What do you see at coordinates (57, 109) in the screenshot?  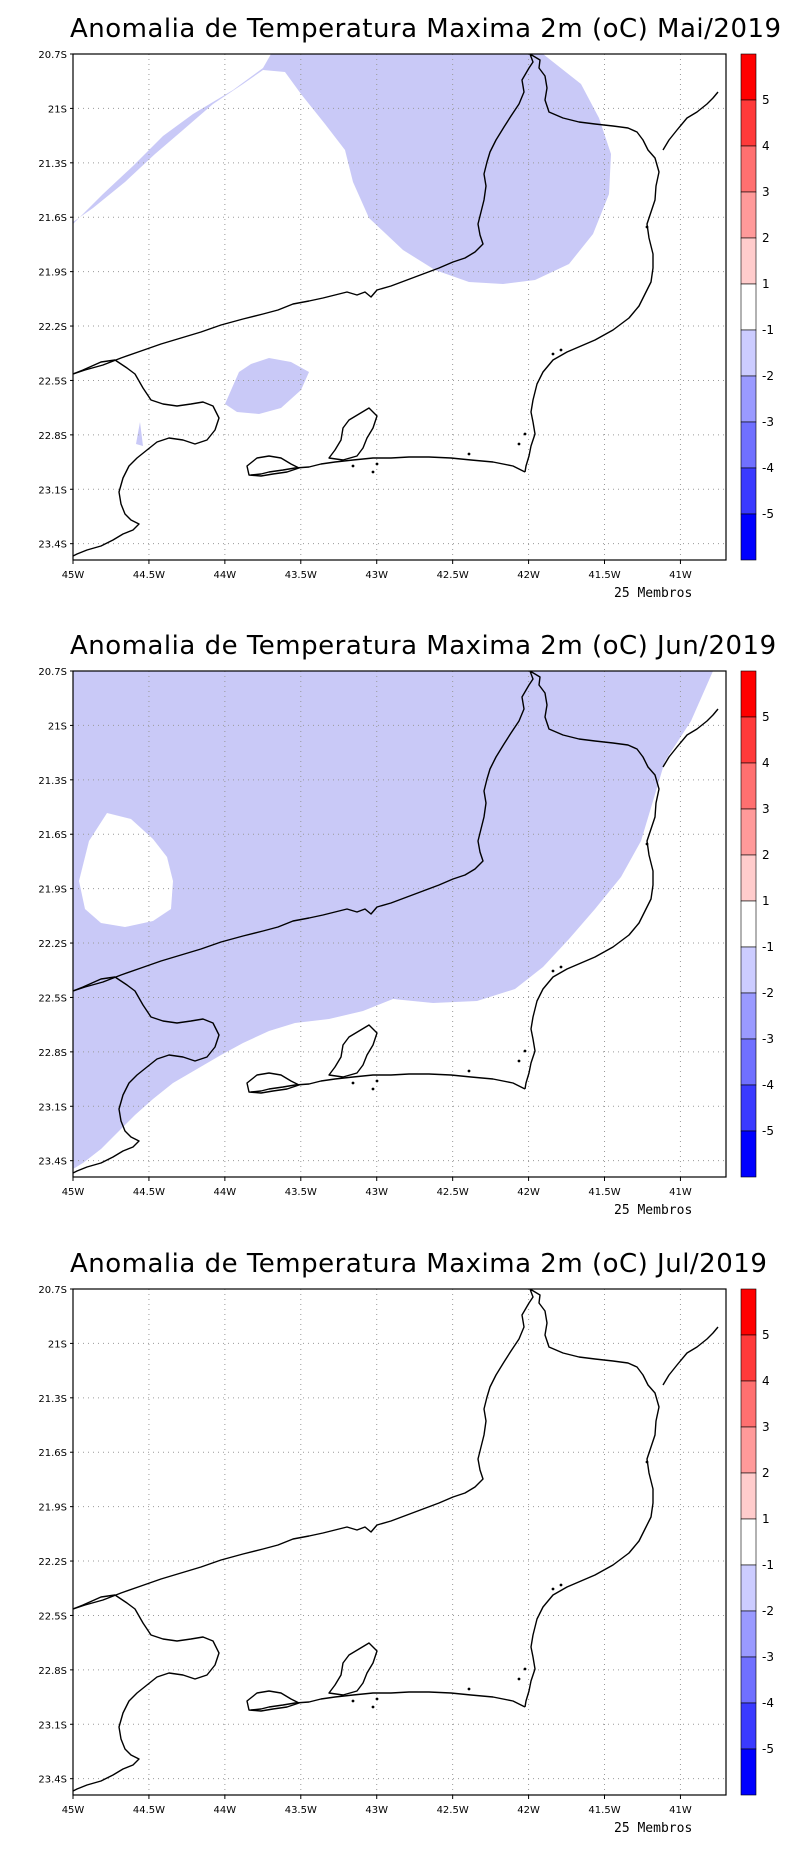 I see `lat-tick-label: 21S` at bounding box center [57, 109].